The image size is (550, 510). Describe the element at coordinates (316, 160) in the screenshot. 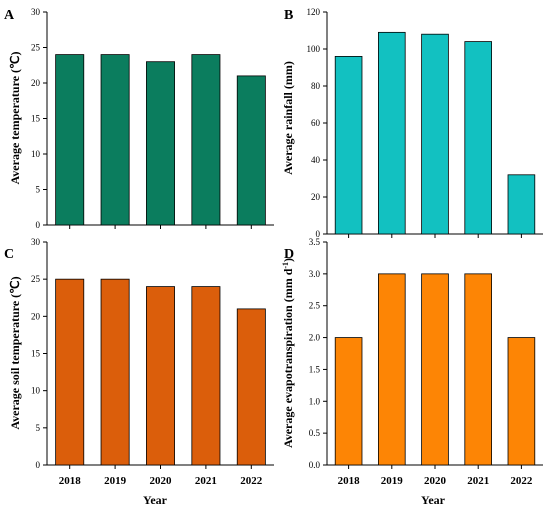

I see `panel-b-ytick-label: 40` at that location.